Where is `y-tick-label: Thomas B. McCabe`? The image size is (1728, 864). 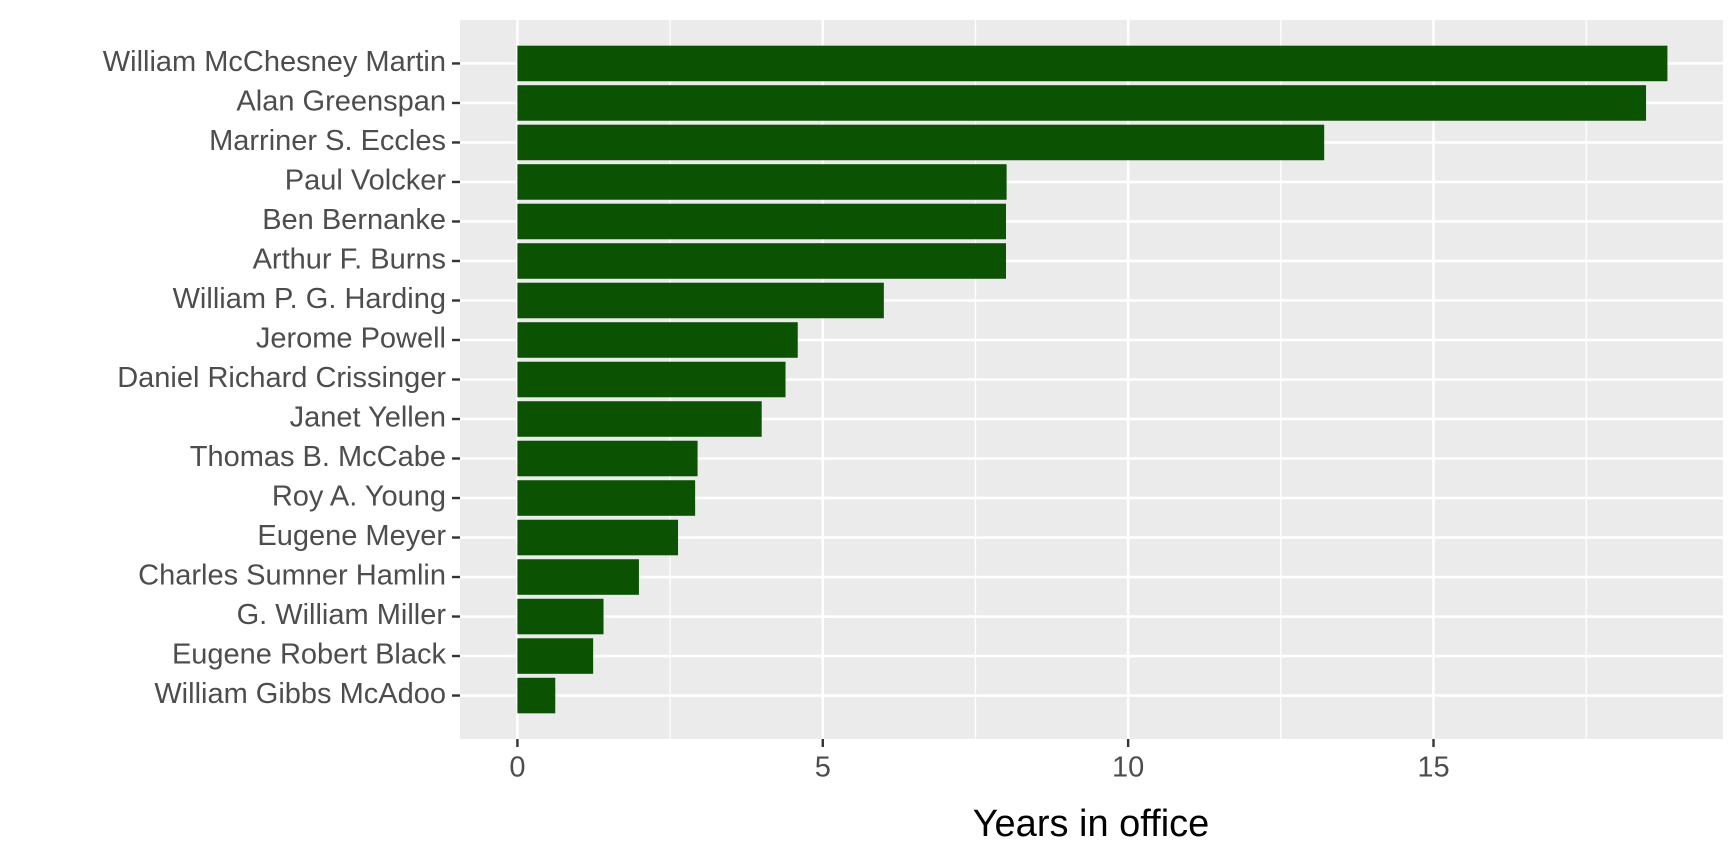
y-tick-label: Thomas B. McCabe is located at coordinates (318, 457).